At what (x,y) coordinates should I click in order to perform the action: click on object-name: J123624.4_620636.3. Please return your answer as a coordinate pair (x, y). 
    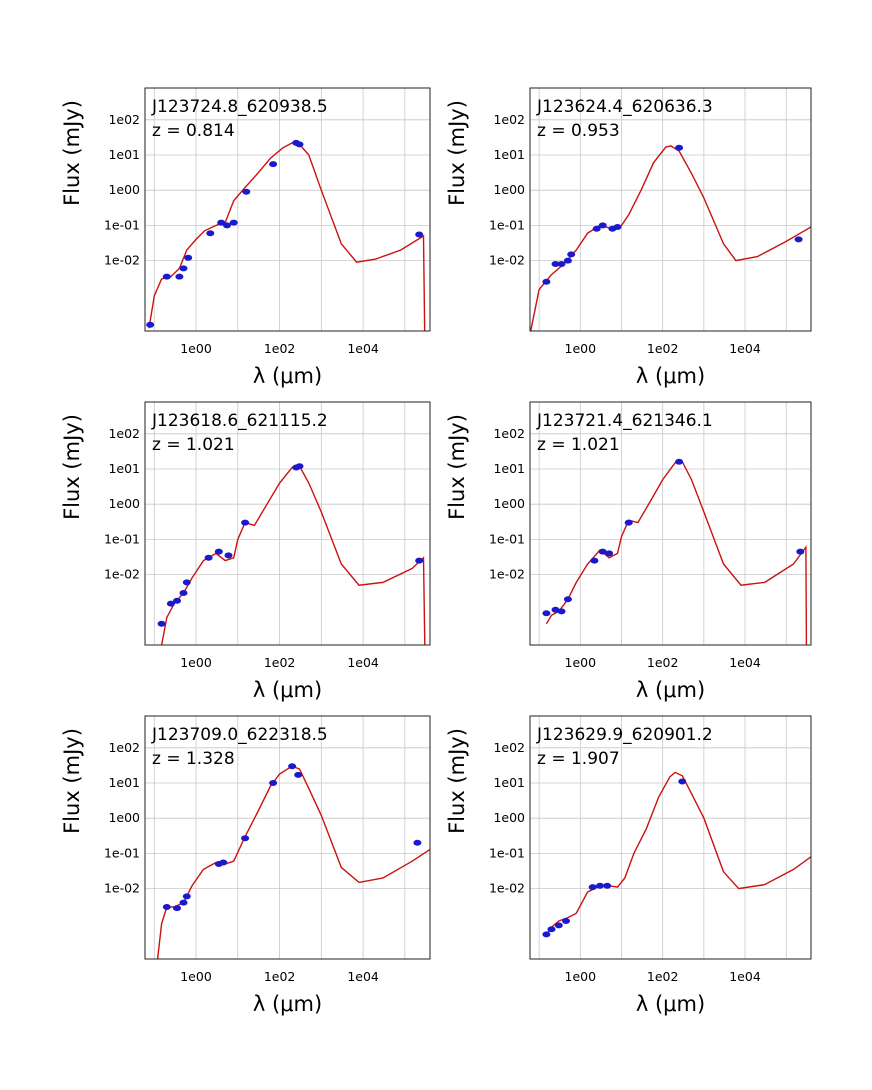
    Looking at the image, I should click on (624, 107).